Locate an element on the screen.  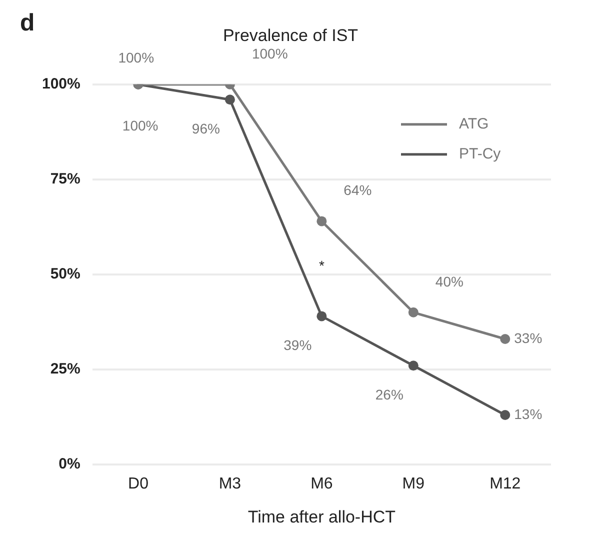
data-label: 39% is located at coordinates (298, 345).